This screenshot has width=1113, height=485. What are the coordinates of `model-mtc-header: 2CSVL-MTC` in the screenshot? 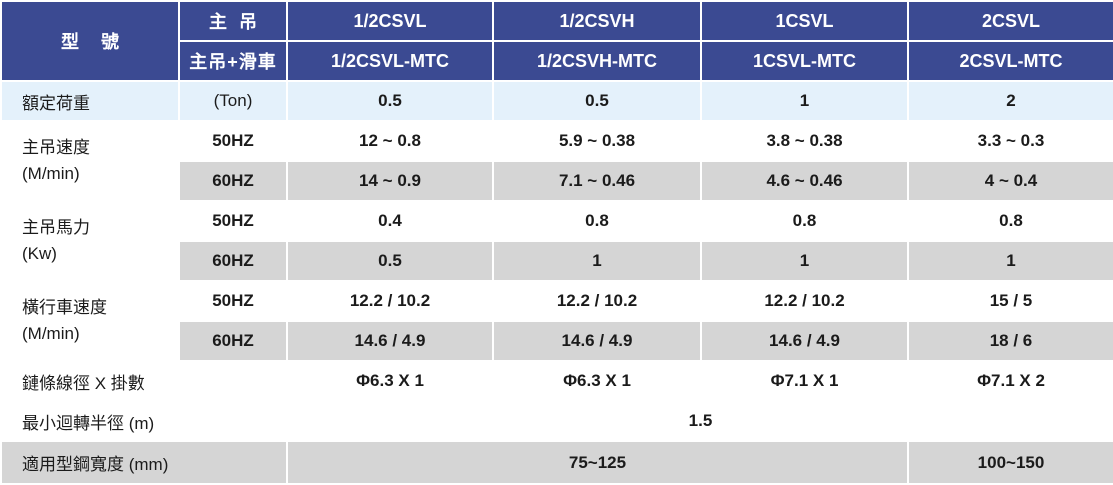 It's located at (1010, 61).